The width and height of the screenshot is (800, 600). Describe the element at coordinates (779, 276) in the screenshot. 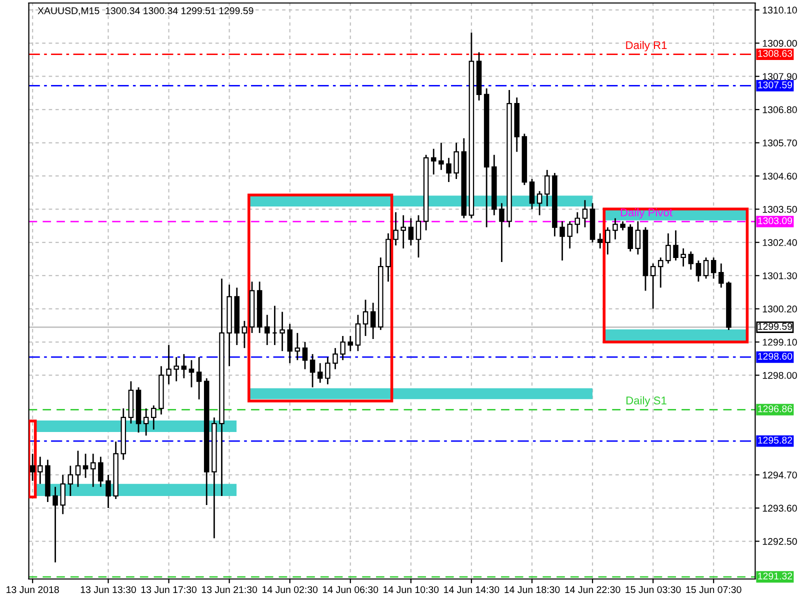

I see `y-tick-label: 1301.30` at that location.